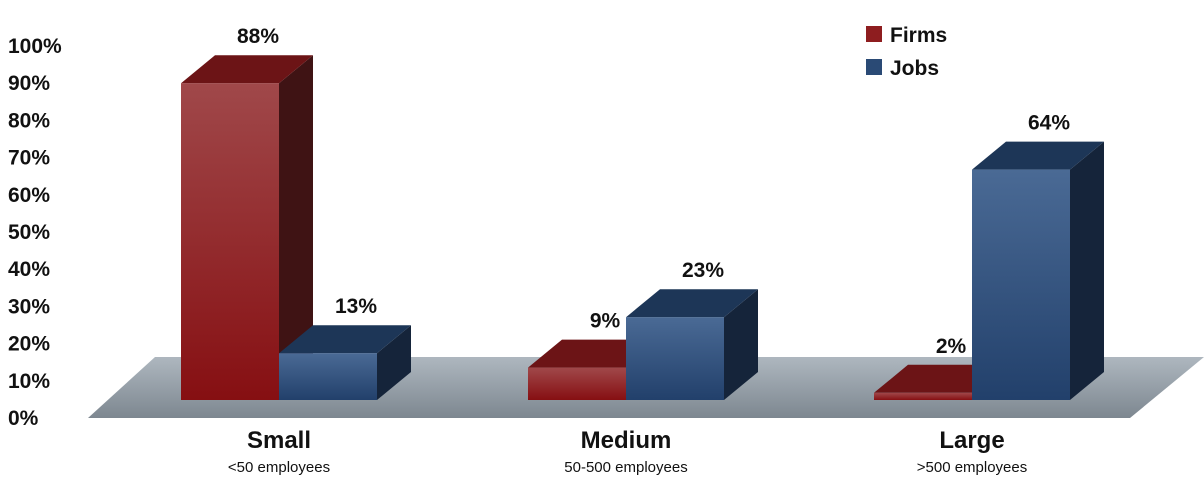 Image resolution: width=1204 pixels, height=483 pixels. I want to click on value-label-jobs-small: 13%, so click(356, 306).